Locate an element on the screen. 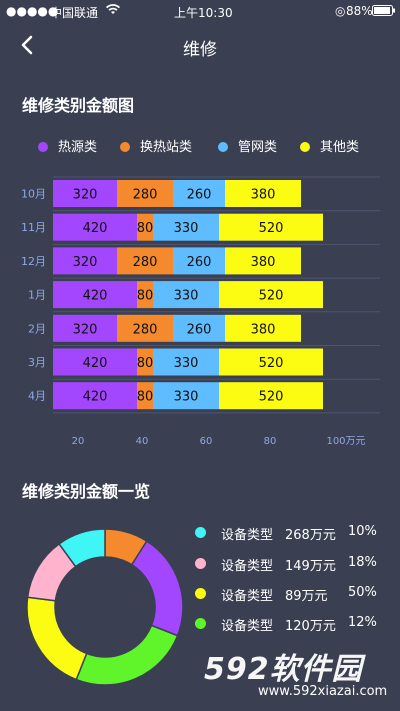 The image size is (400, 711). y-tick-label: 12月 is located at coordinates (33, 261).